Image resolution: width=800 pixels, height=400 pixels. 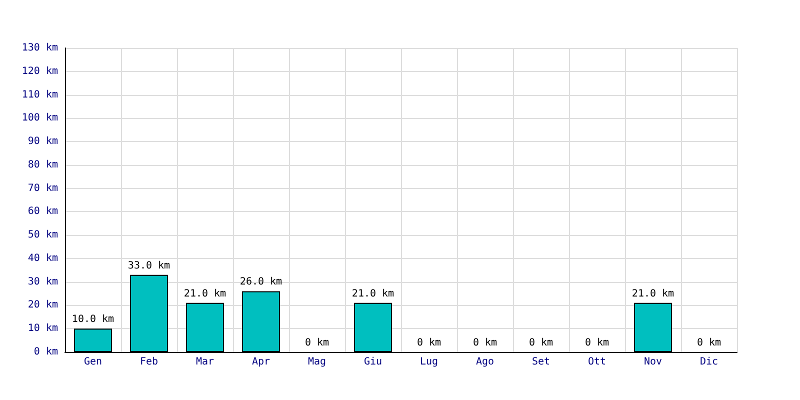 What do you see at coordinates (40, 94) in the screenshot?
I see `y-tick-label: 110 km` at bounding box center [40, 94].